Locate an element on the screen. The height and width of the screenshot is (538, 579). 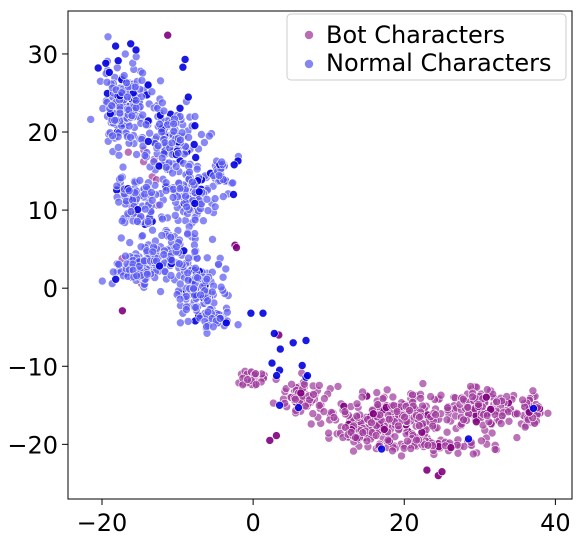
x-tick-label: 20 is located at coordinates (404, 523).